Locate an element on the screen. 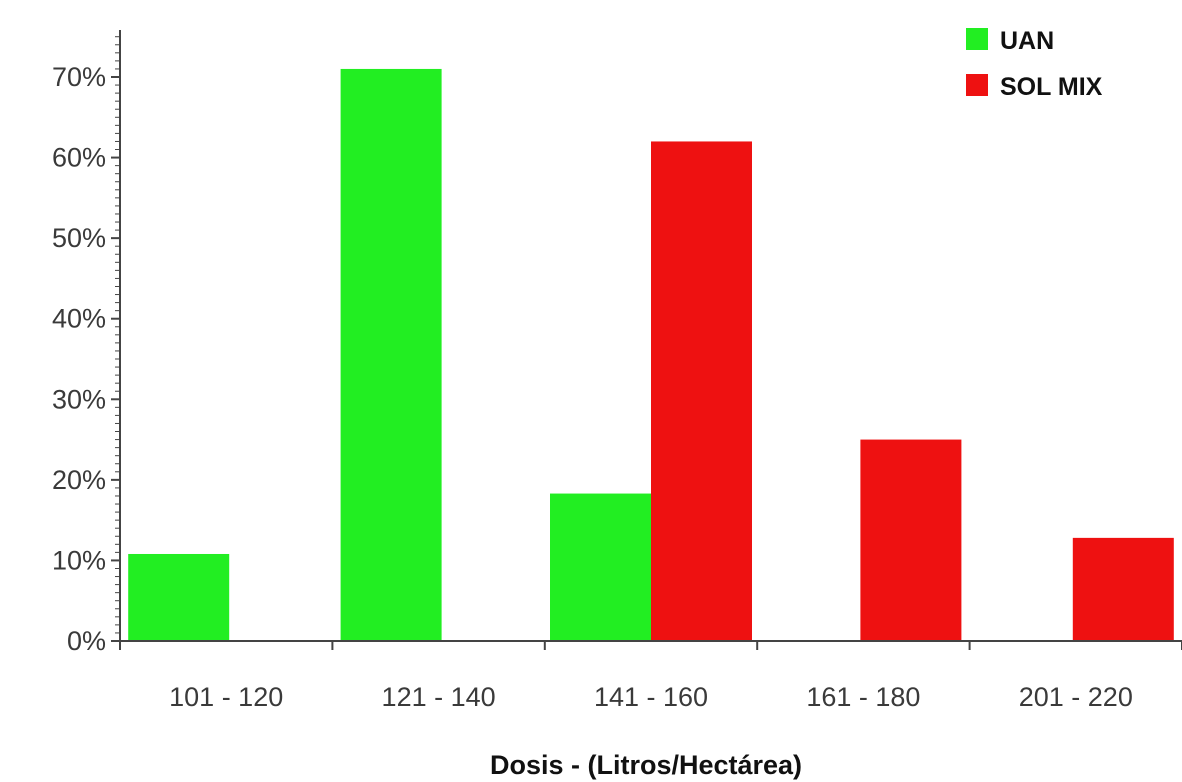 The width and height of the screenshot is (1182, 782). x-tick-label: 101 - 120 is located at coordinates (226, 697).